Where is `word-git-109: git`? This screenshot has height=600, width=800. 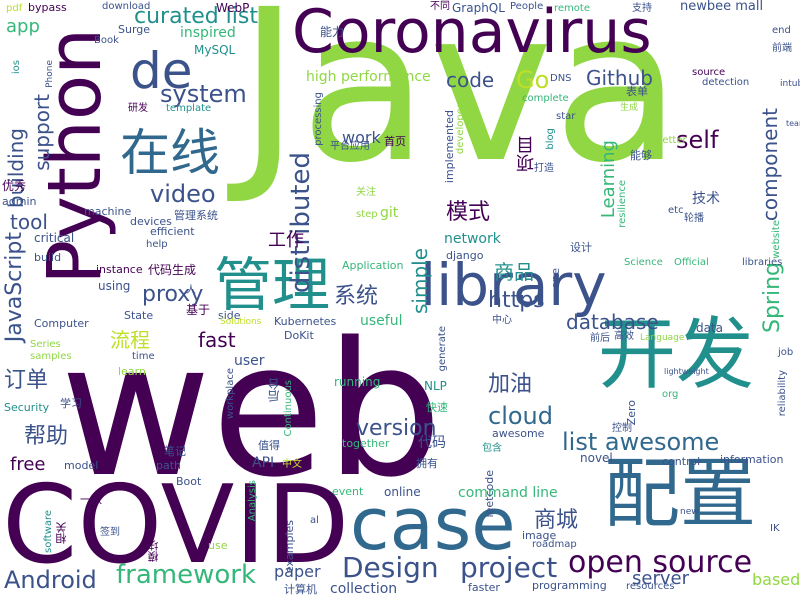
word-git-109: git is located at coordinates (389, 213).